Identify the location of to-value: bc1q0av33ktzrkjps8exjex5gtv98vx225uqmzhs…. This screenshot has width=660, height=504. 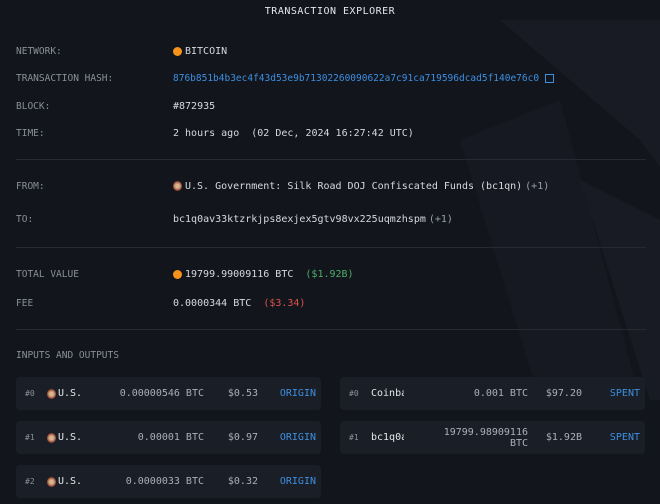
(299, 219).